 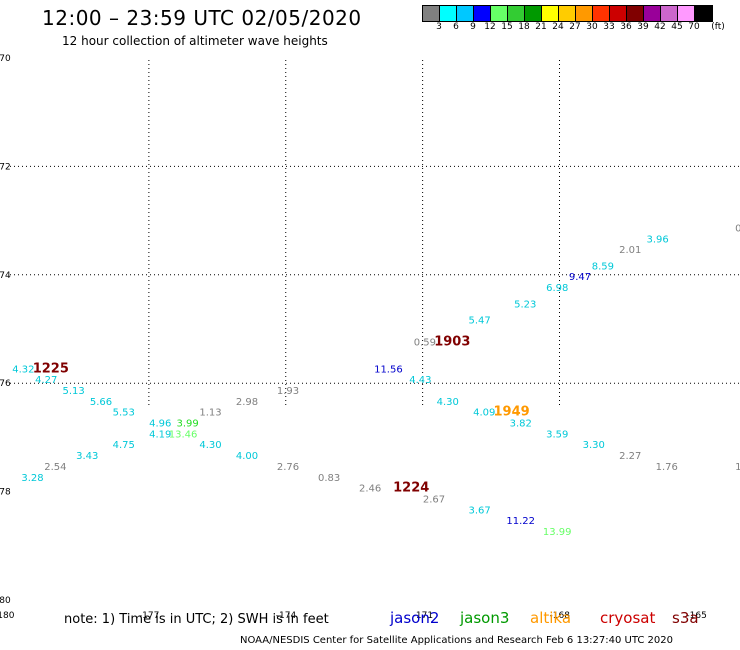 I want to click on wave-height-value: 5.66, so click(x=101, y=402).